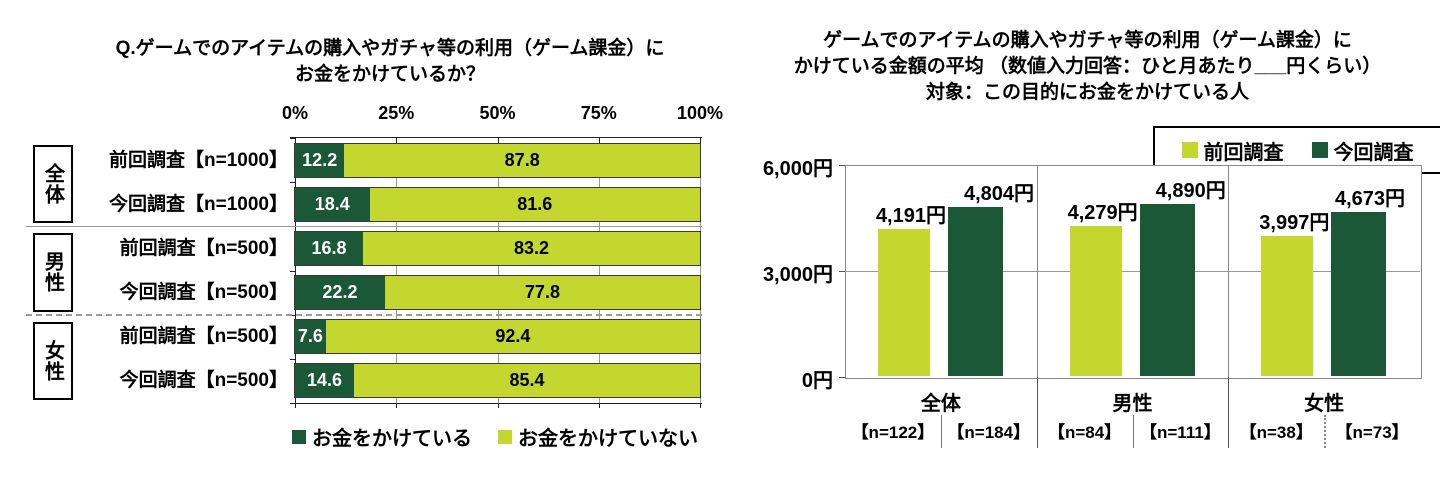 The width and height of the screenshot is (1440, 489). I want to click on left-chart-legend: お金をかけている お金をかけていない, so click(495, 436).